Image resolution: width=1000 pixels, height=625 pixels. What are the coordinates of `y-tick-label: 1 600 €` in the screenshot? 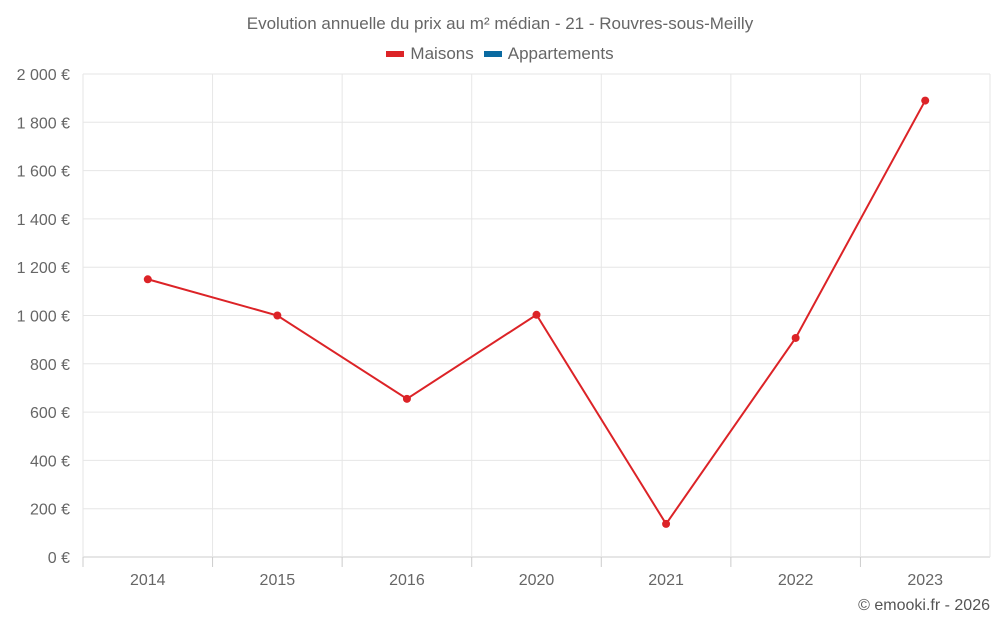 It's located at (43, 172).